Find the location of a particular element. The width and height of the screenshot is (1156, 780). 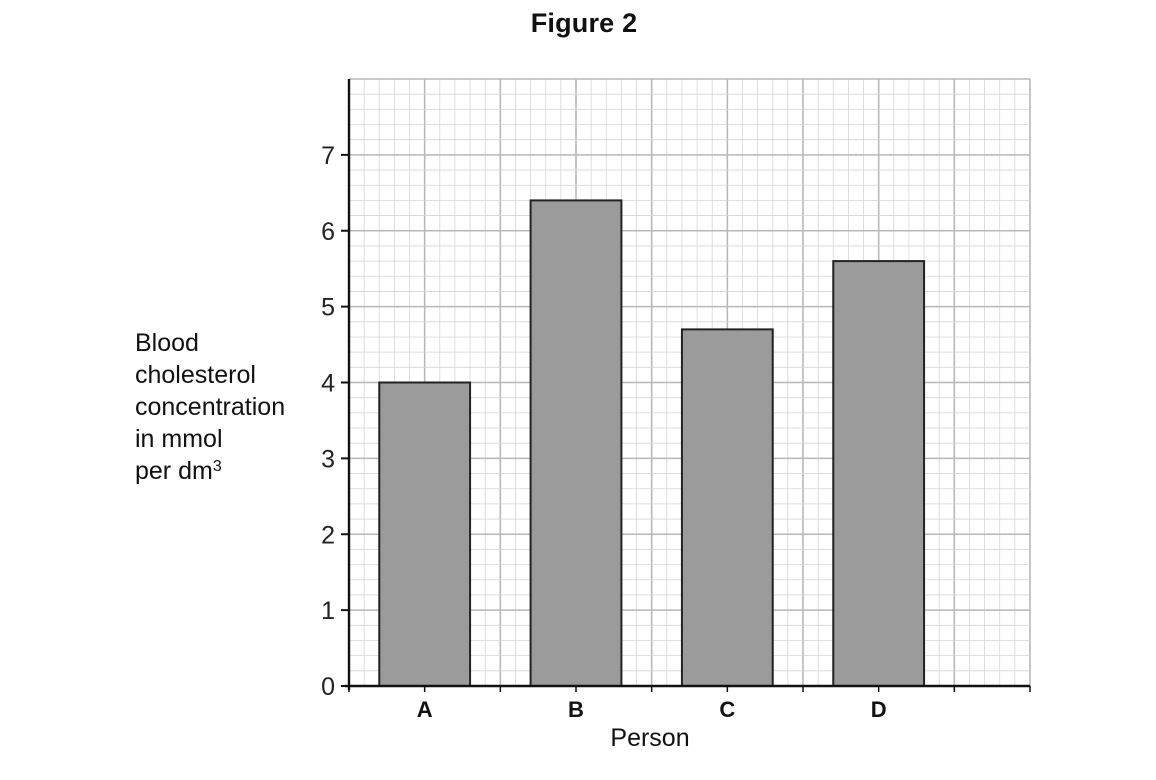

x-tick-label: D is located at coordinates (879, 709).